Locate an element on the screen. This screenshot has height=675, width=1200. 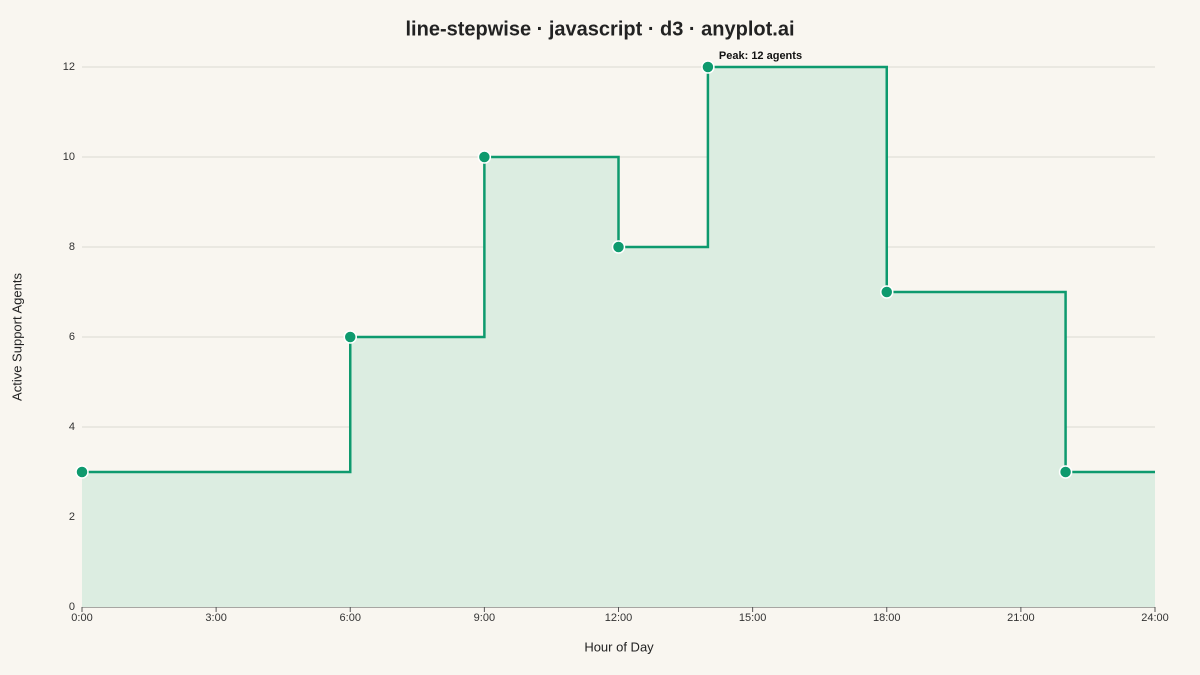
y-tick-label: 6 is located at coordinates (72, 337).